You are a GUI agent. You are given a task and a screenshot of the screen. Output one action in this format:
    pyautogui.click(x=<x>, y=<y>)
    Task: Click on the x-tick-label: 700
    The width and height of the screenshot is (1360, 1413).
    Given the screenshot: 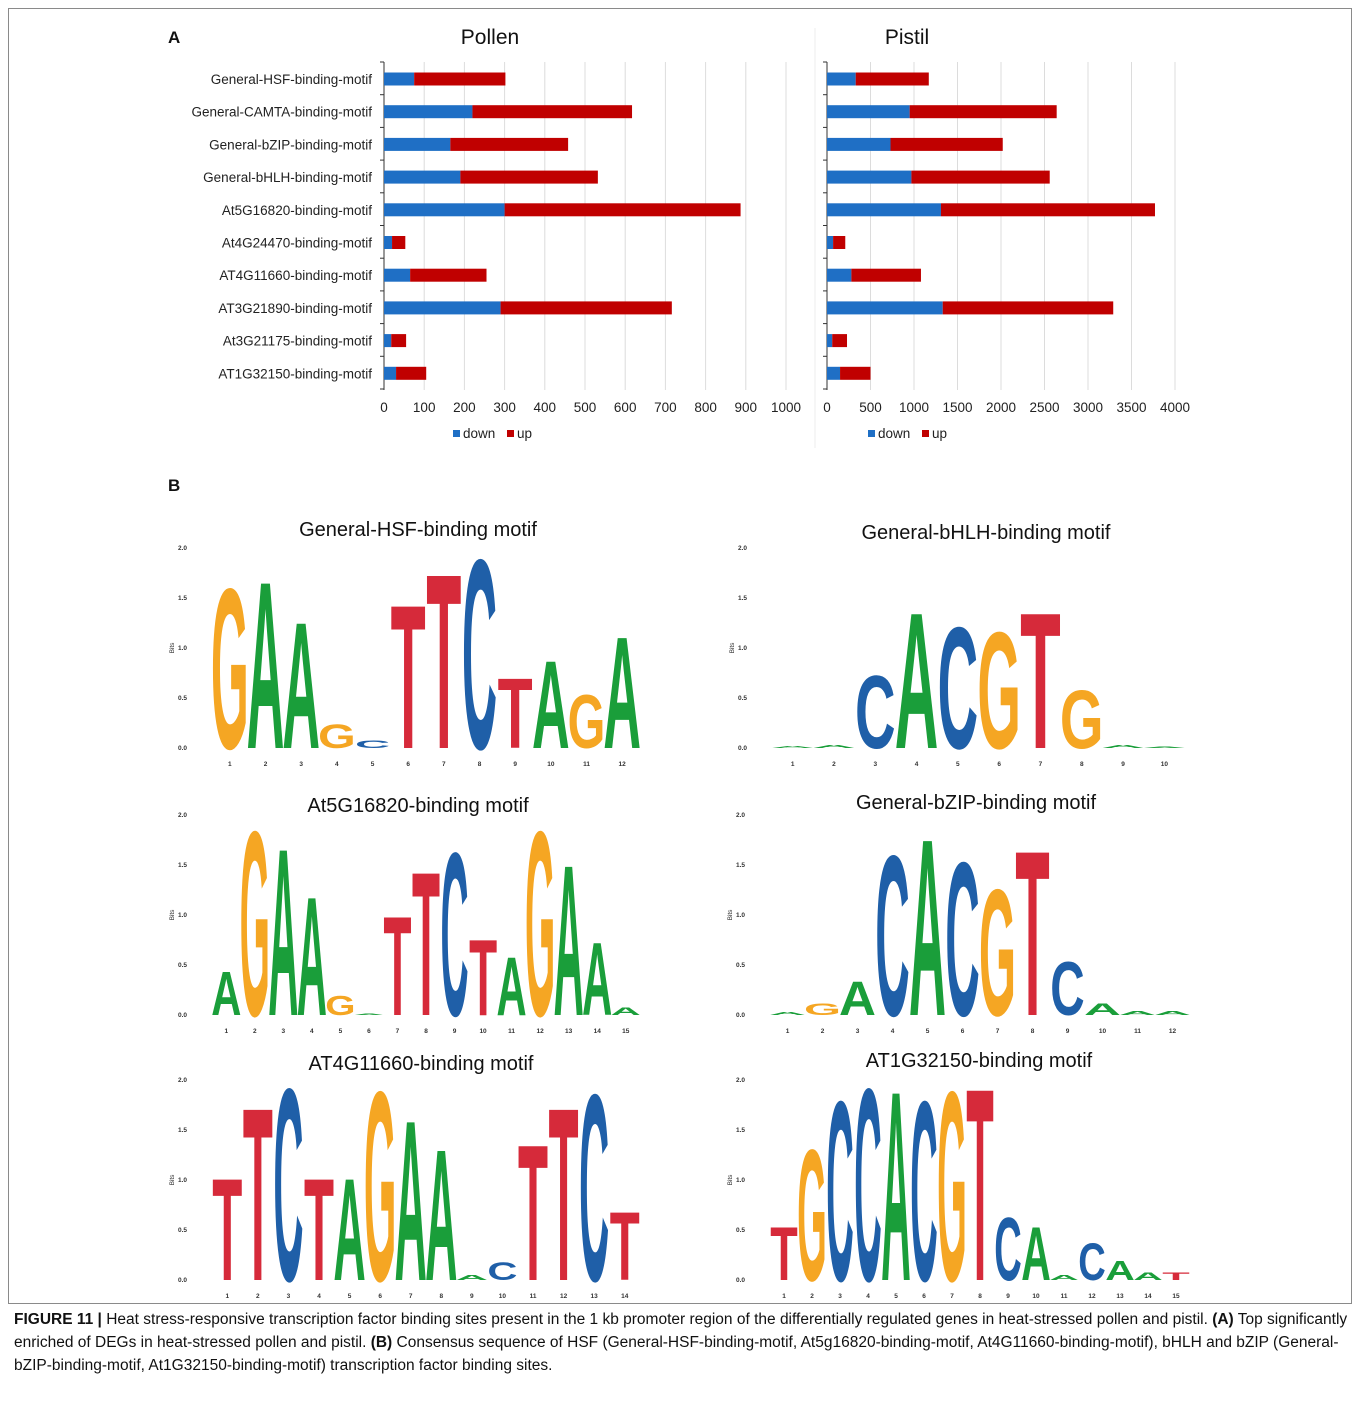 What is the action you would take?
    pyautogui.click(x=665, y=407)
    